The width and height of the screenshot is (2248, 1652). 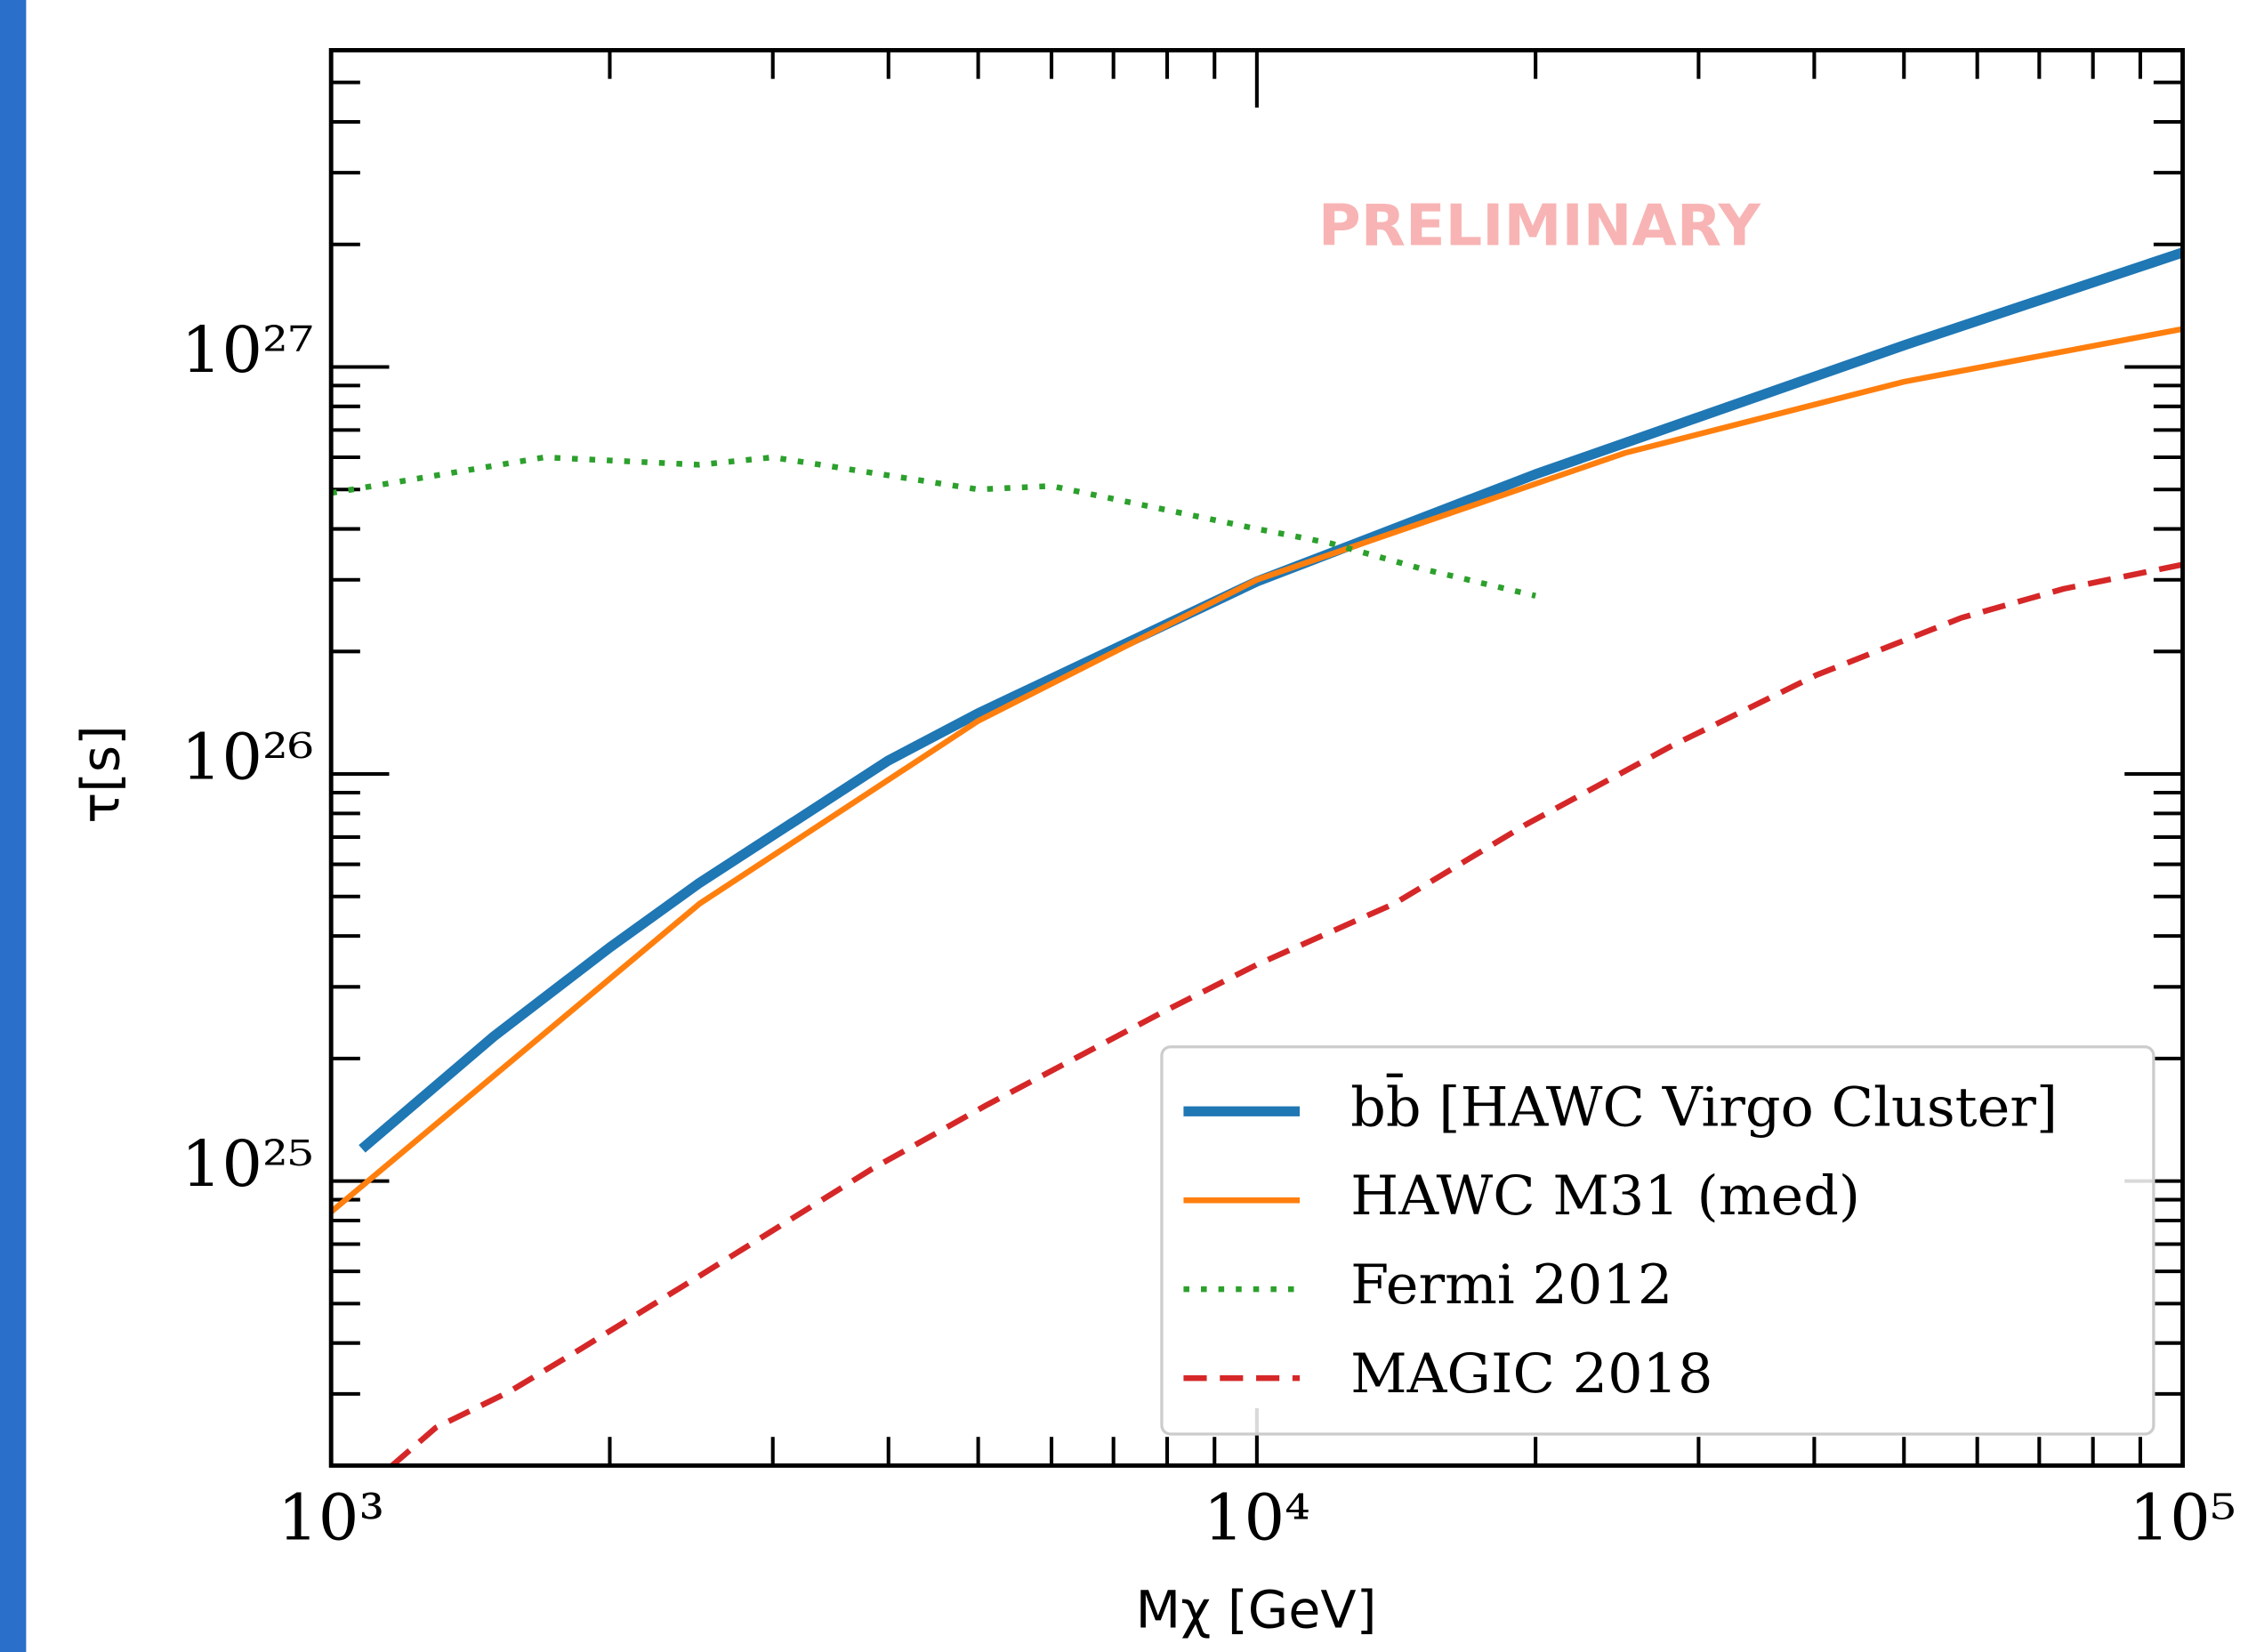 What do you see at coordinates (247, 1164) in the screenshot?
I see `y-tick-label: 10²⁵` at bounding box center [247, 1164].